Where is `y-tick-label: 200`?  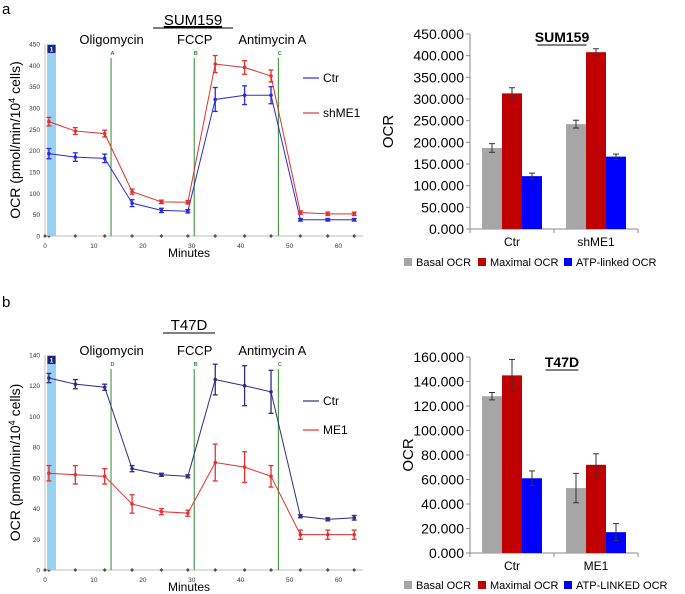 y-tick-label: 200 is located at coordinates (34, 151).